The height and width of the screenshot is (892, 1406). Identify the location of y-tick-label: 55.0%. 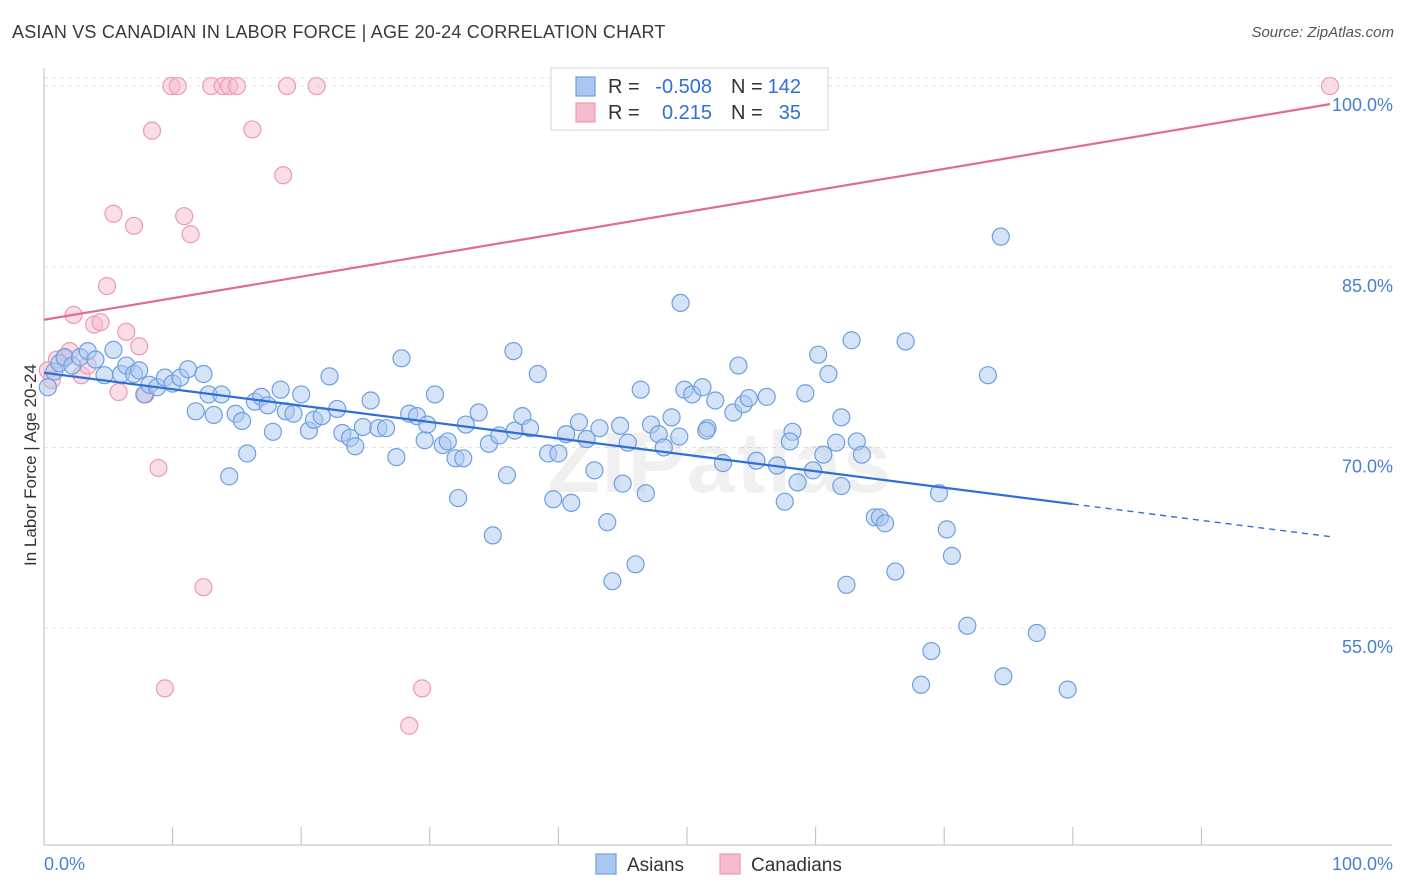
(1367, 647).